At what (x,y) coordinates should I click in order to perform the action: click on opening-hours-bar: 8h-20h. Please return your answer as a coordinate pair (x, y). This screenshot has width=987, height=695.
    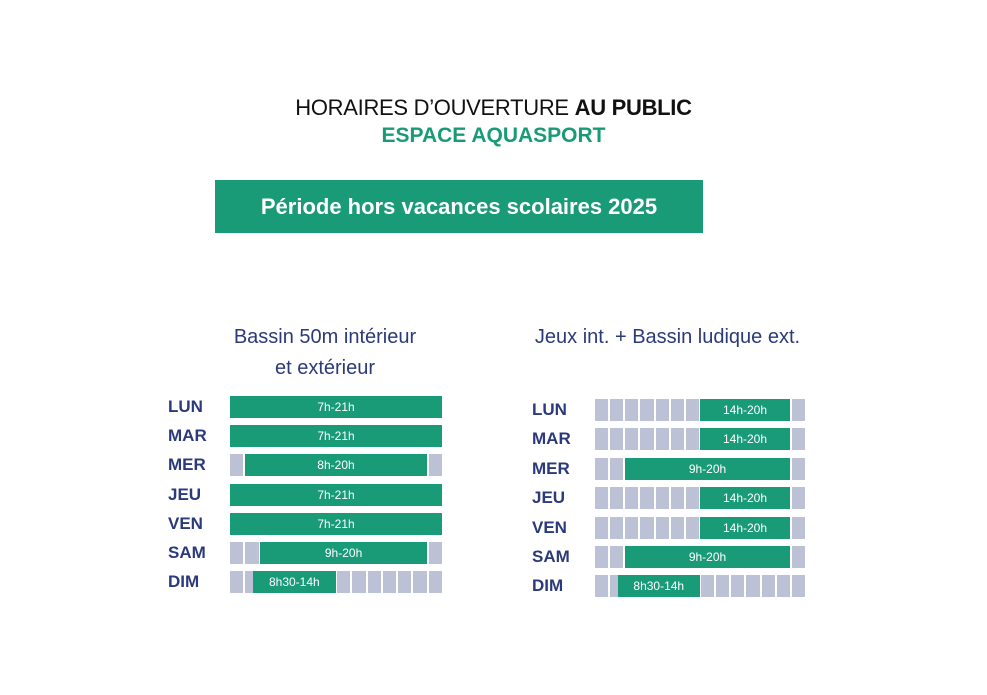
    Looking at the image, I should click on (336, 465).